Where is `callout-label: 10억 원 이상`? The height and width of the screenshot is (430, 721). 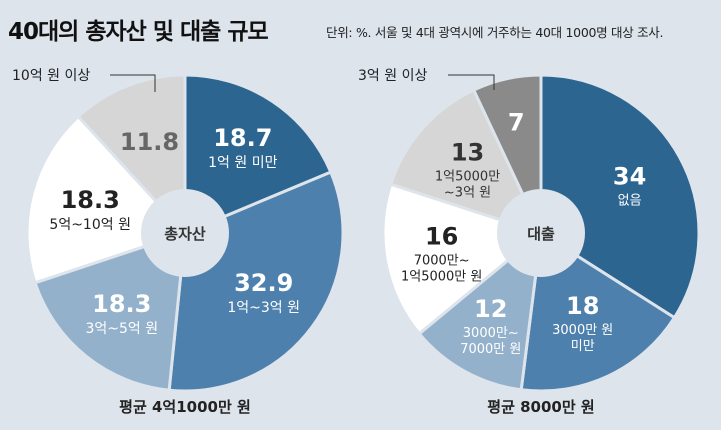
callout-label: 10억 원 이상 is located at coordinates (51, 76).